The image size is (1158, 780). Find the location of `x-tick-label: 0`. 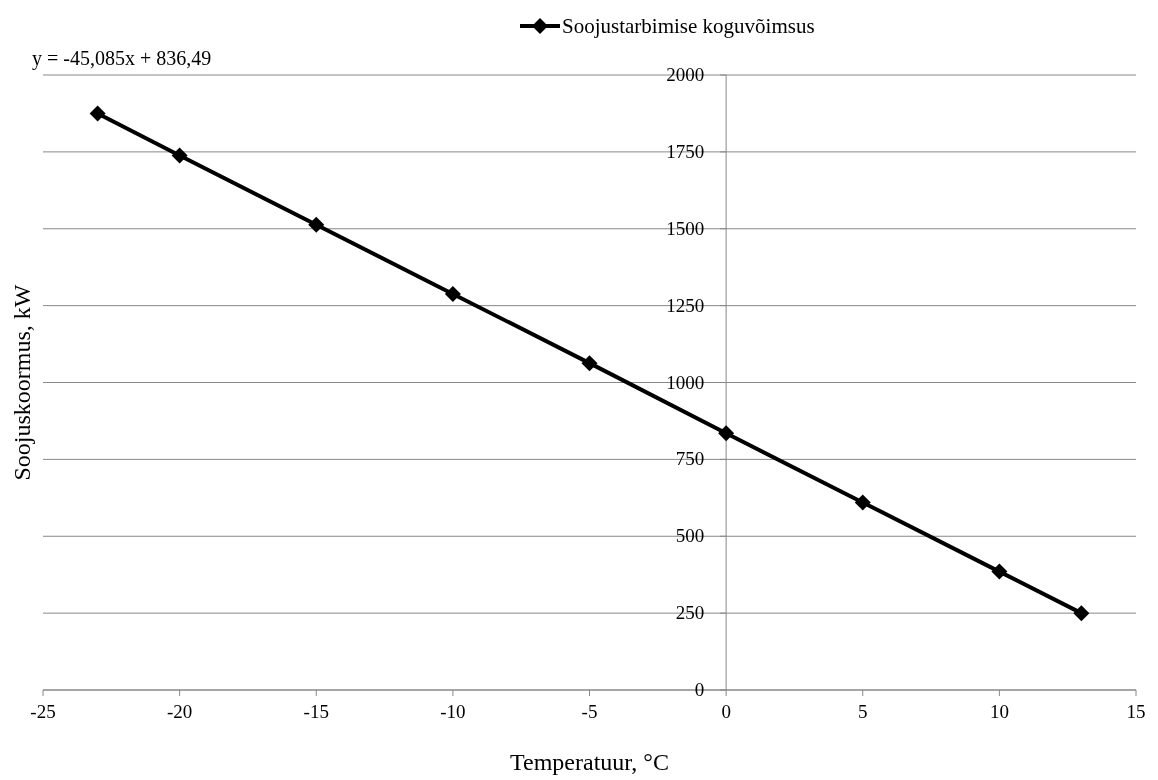

x-tick-label: 0 is located at coordinates (726, 711).